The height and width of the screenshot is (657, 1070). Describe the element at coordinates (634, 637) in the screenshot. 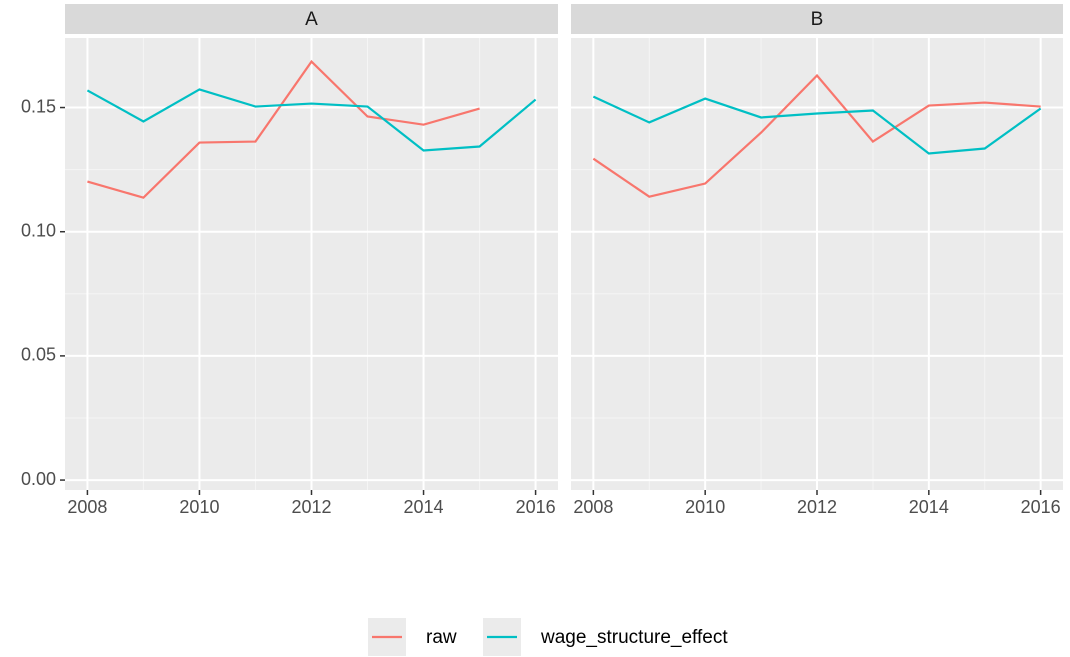

I see `legend-label: wage_structure_effect` at that location.